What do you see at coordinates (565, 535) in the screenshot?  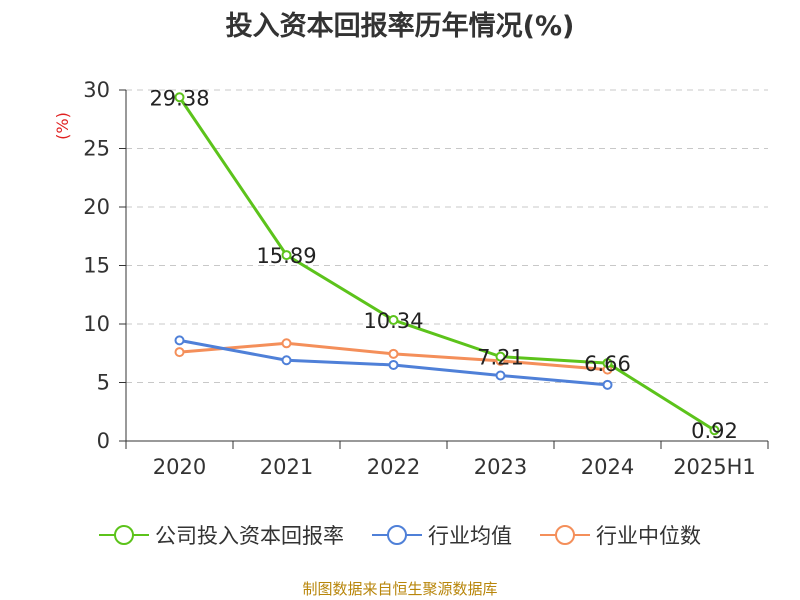 I see `legend-marker-industry-median` at bounding box center [565, 535].